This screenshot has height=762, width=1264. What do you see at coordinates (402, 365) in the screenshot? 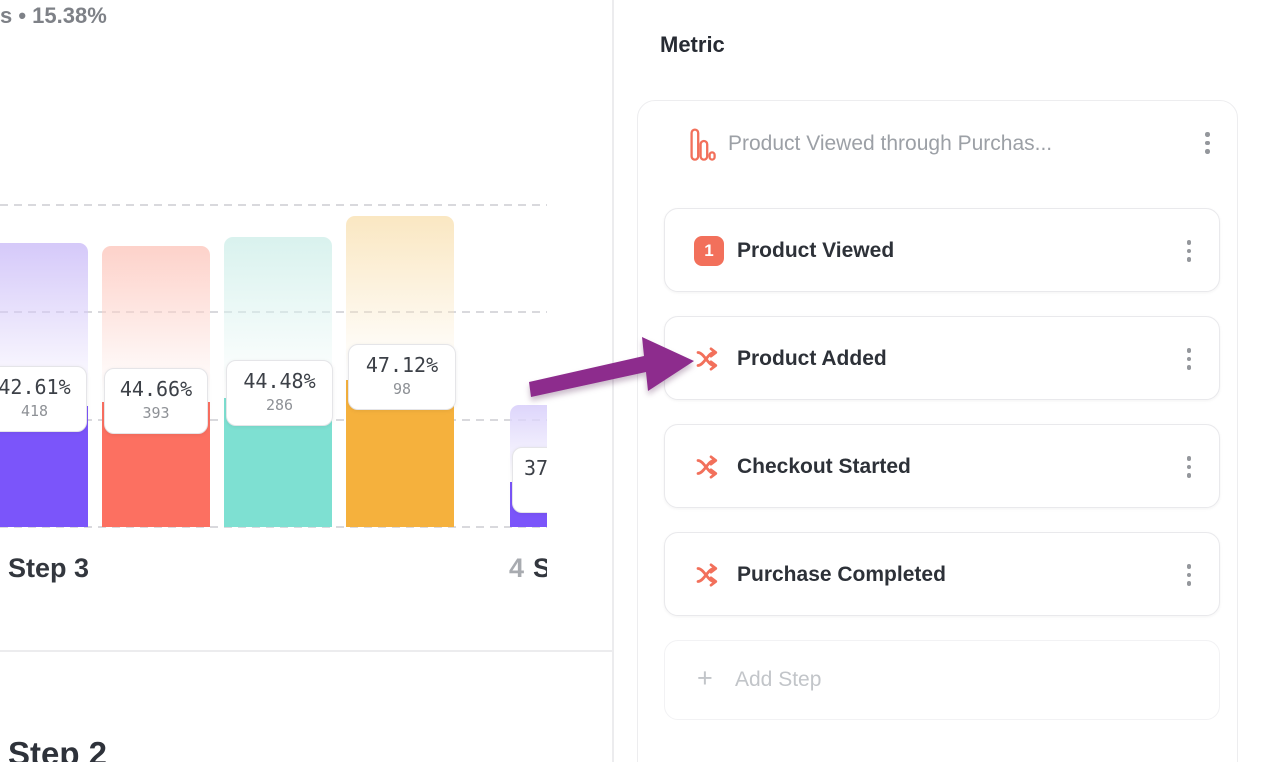
I see `conversion-percent: 47.12%` at bounding box center [402, 365].